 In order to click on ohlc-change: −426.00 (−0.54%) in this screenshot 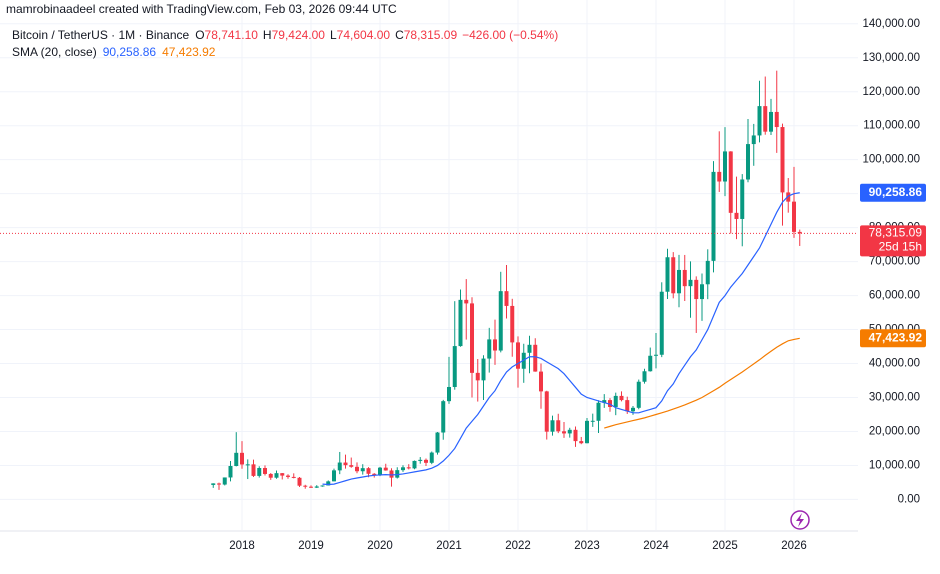, I will do `click(510, 35)`.